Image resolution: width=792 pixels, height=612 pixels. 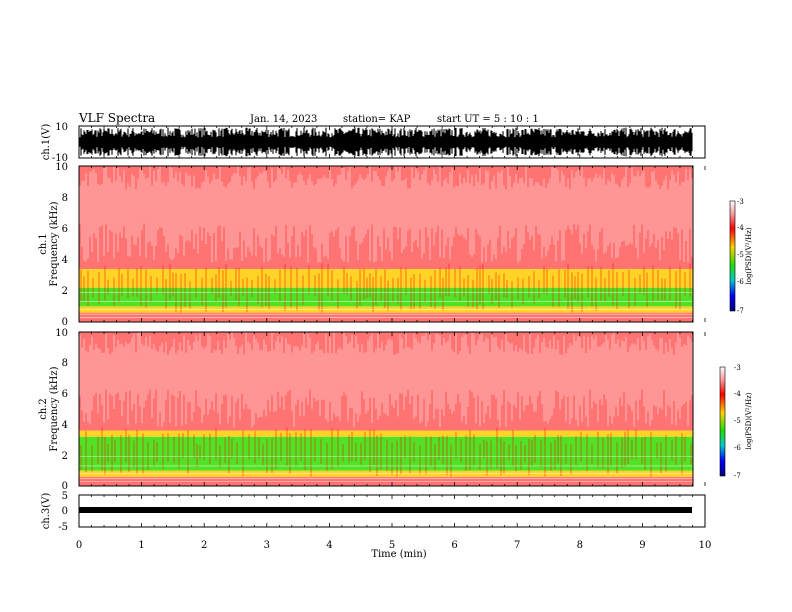 I want to click on ch1-spec-ytick-0: 0, so click(x=65, y=322).